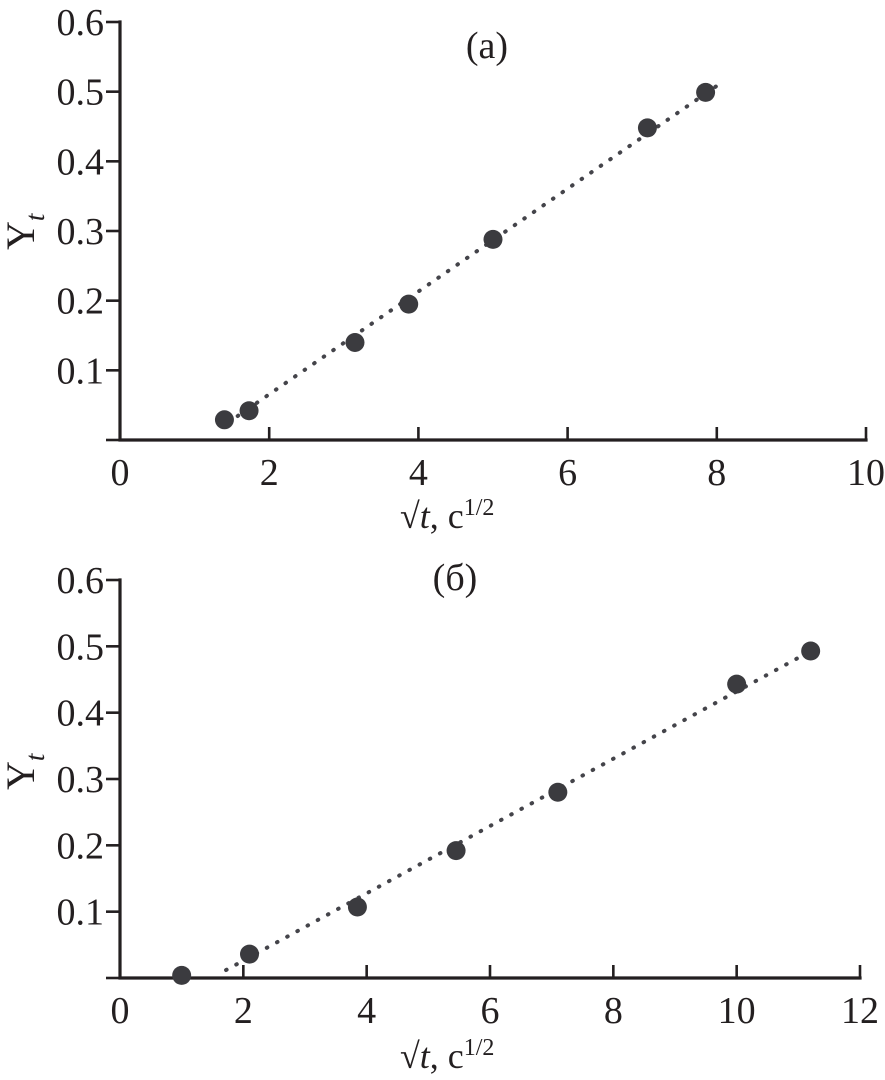 This screenshot has height=1080, width=885. What do you see at coordinates (81, 197) in the screenshot?
I see `y-tick-labels-a: 0.1 0.2 0.3 0.4 0.5 0.6` at bounding box center [81, 197].